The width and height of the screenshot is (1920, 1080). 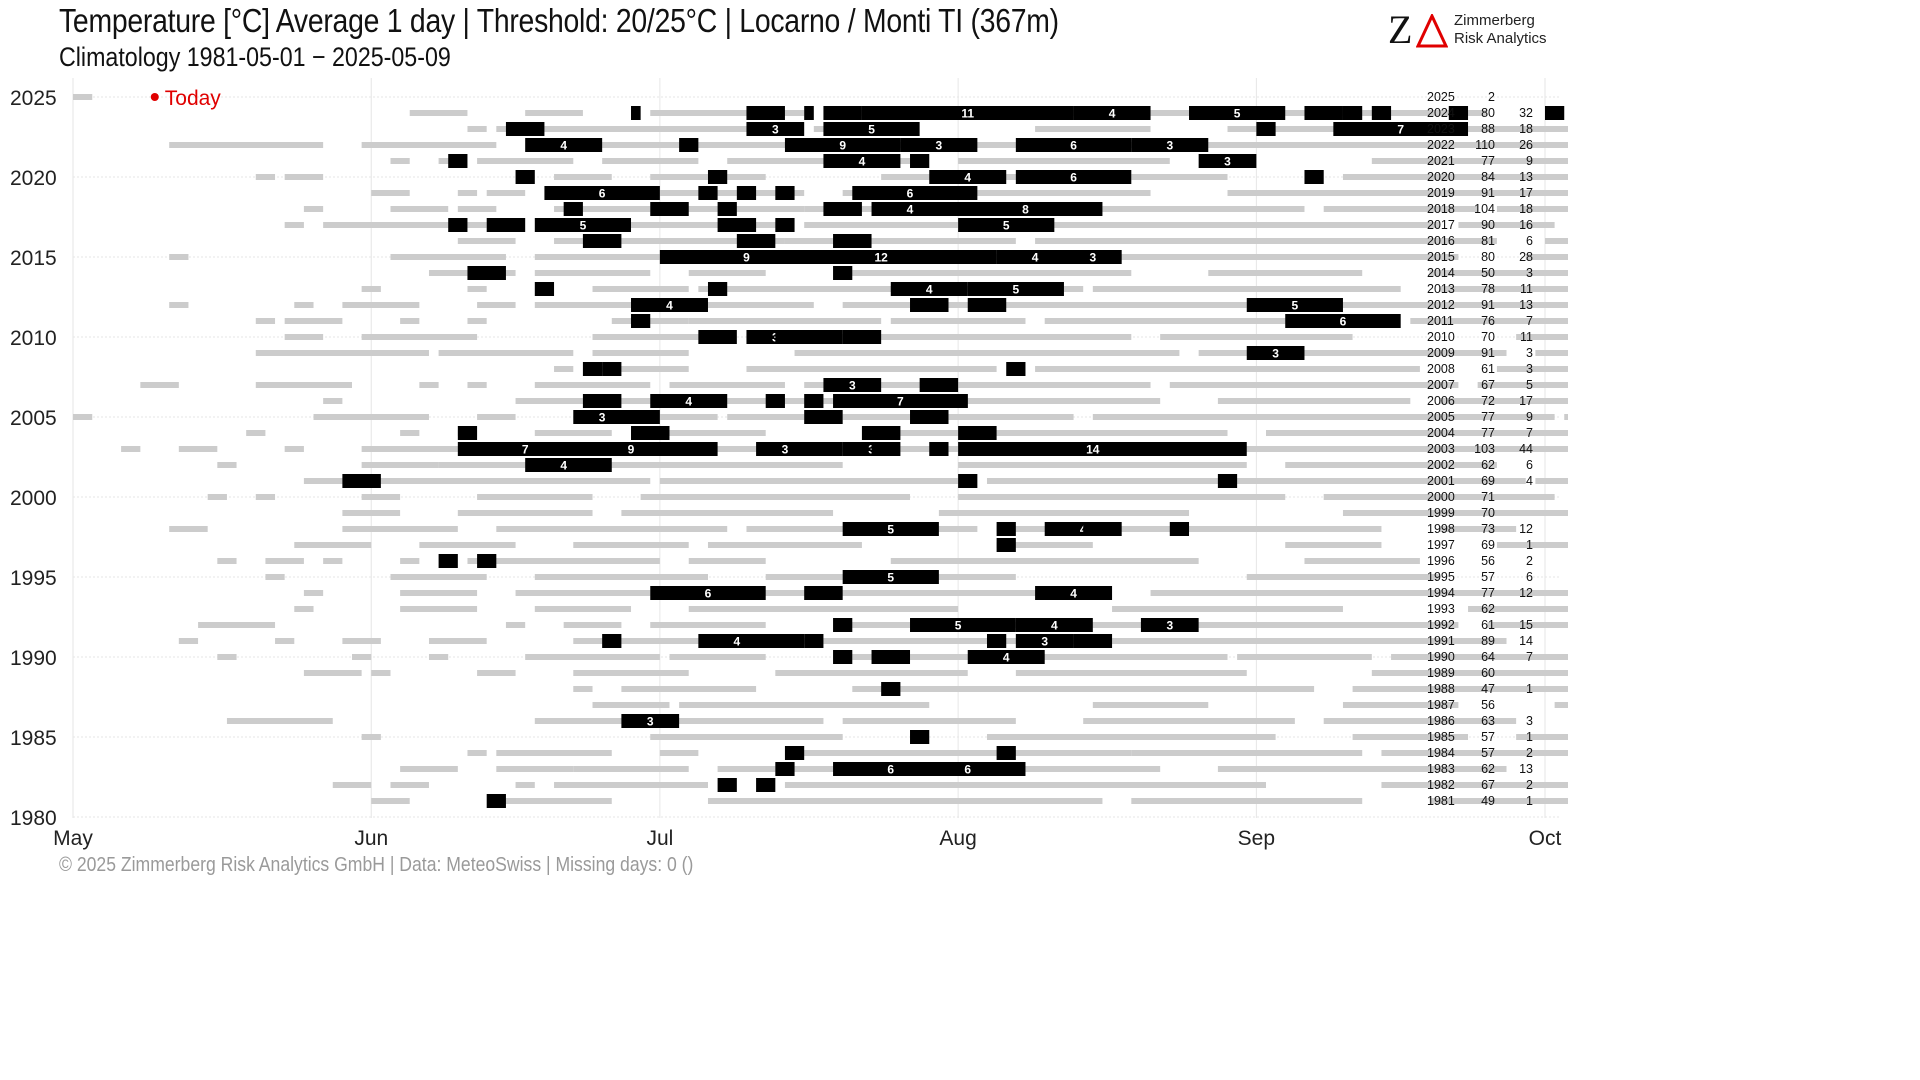 What do you see at coordinates (1441, 801) in the screenshot?
I see `table-year: 1981` at bounding box center [1441, 801].